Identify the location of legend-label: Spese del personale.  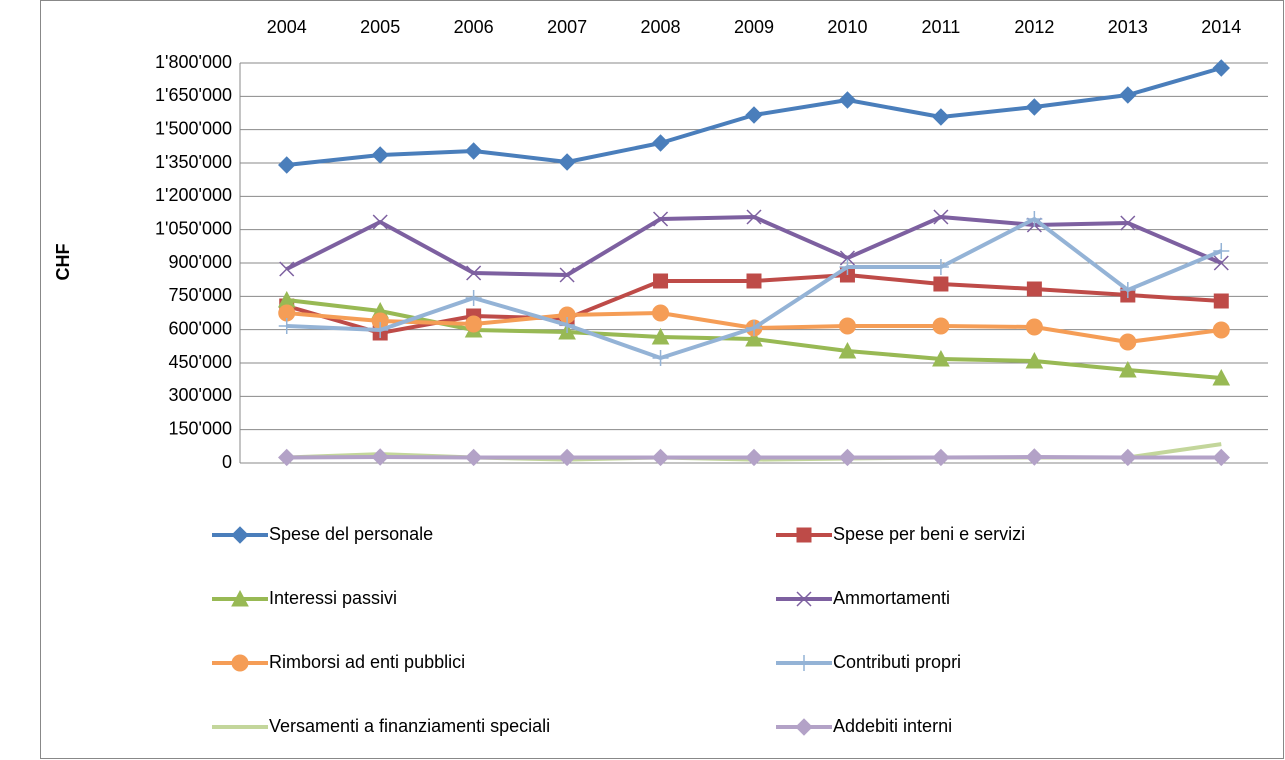
(351, 534).